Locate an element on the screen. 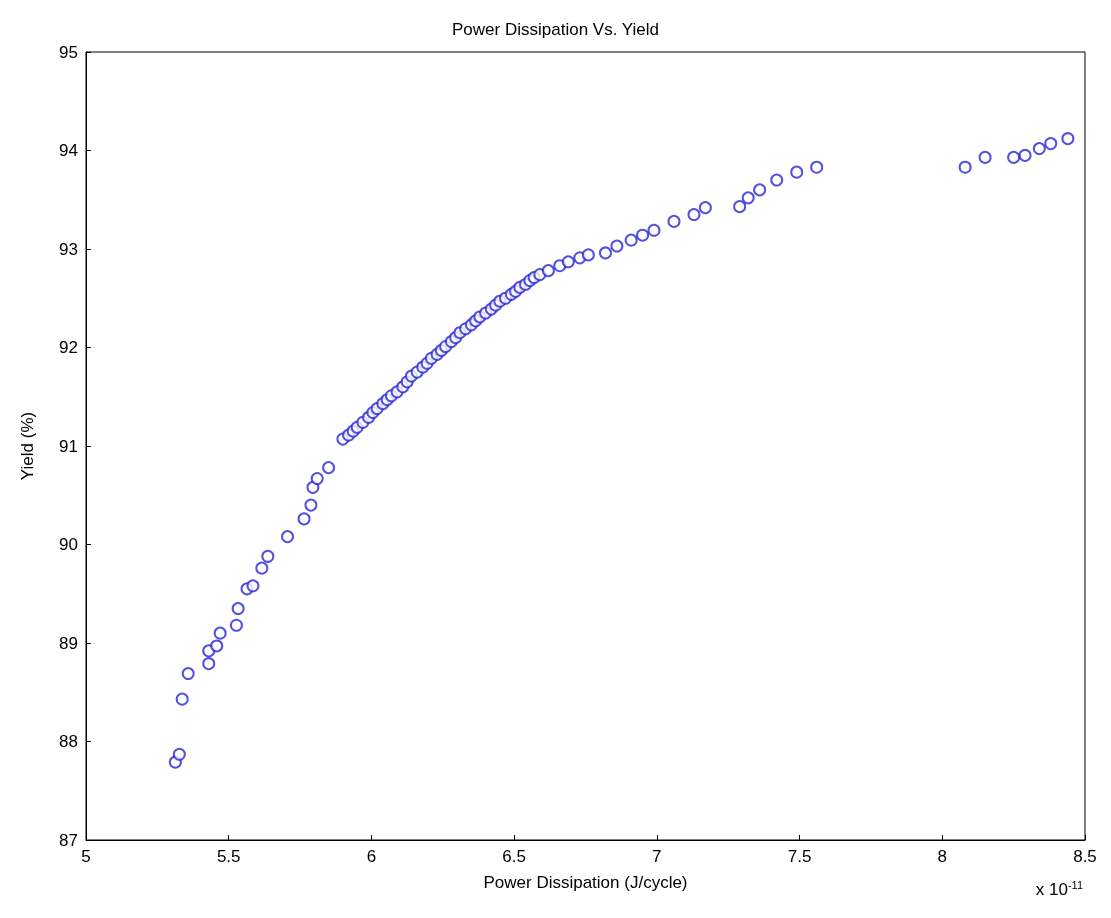  x-tick-label: 6.5 is located at coordinates (514, 856).